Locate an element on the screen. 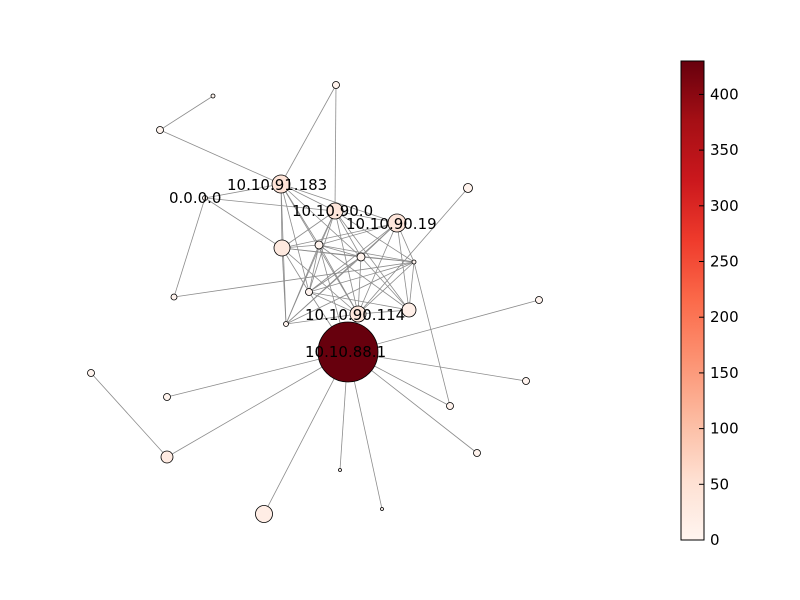 The image size is (800, 600). label-10-10-88-1: 10.10.88.1 is located at coordinates (345, 352).